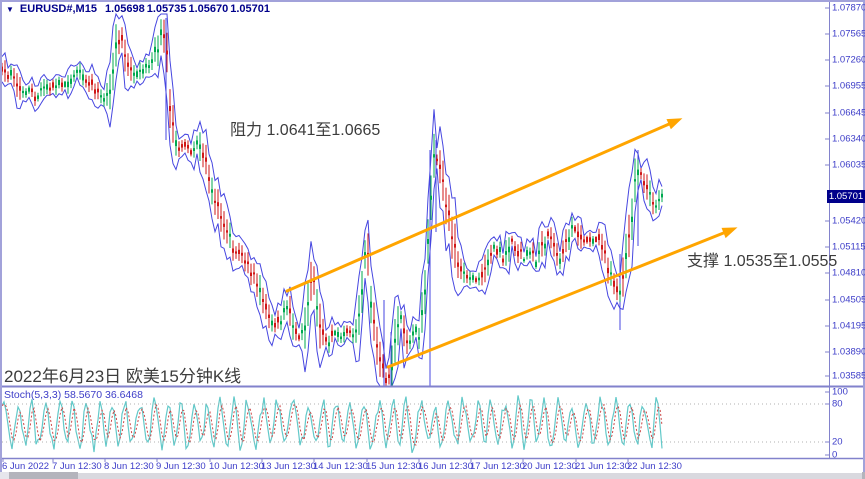  I want to click on resistance-annotation: 阻力 1.0641至1.0665, so click(305, 130).